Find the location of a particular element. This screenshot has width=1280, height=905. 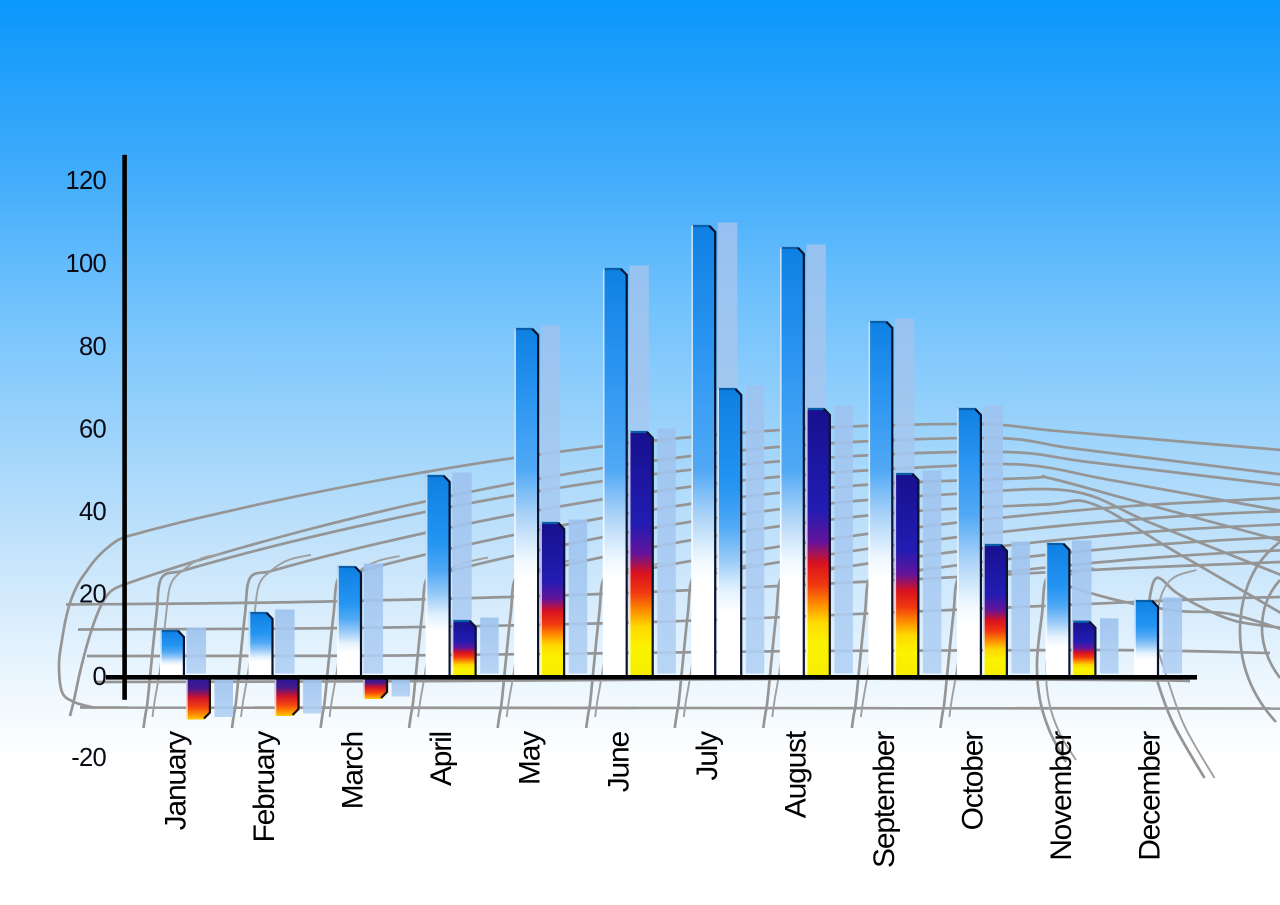

svg-text: September is located at coordinates (884, 799).